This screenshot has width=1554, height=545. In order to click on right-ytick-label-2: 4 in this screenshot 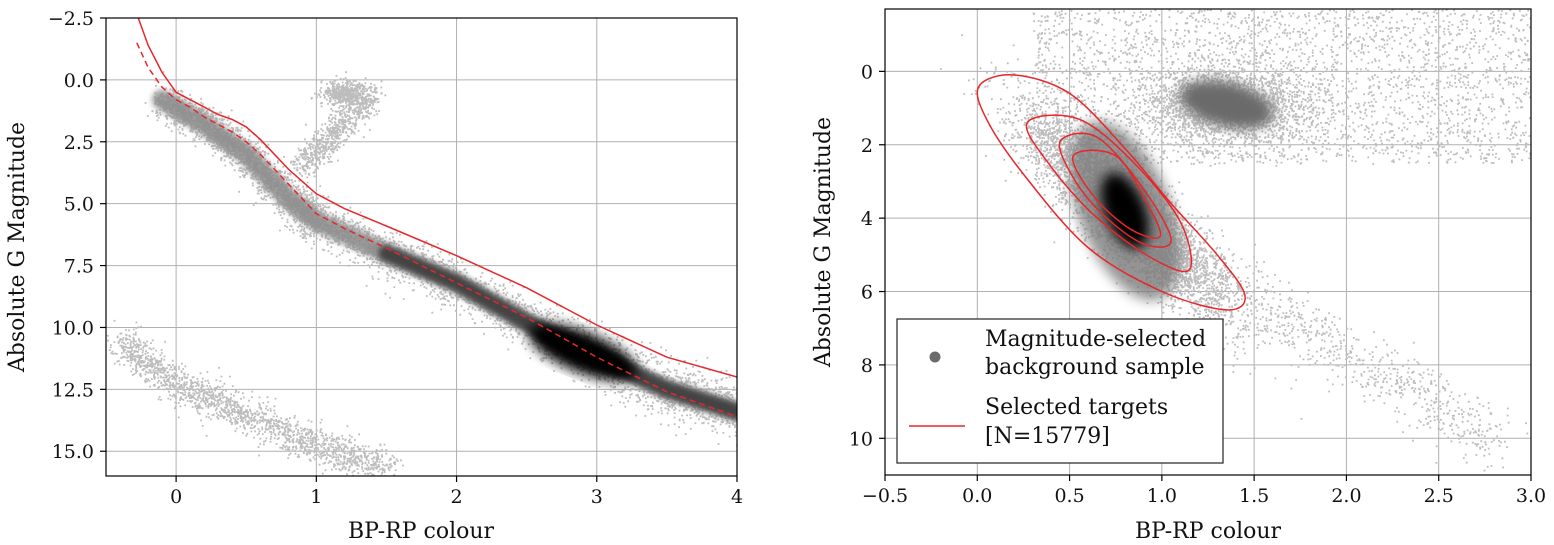, I will do `click(867, 219)`.